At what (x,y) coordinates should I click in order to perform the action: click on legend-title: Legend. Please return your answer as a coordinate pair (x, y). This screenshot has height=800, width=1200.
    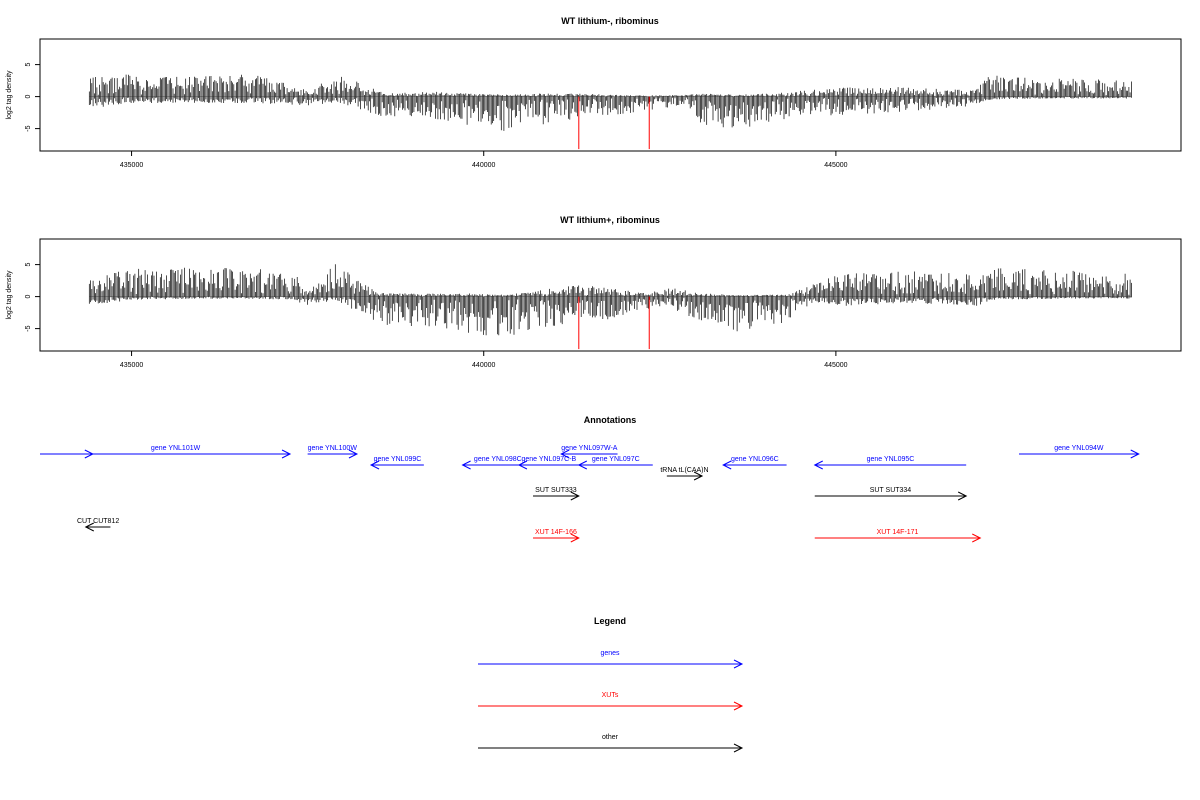
    Looking at the image, I should click on (610, 621).